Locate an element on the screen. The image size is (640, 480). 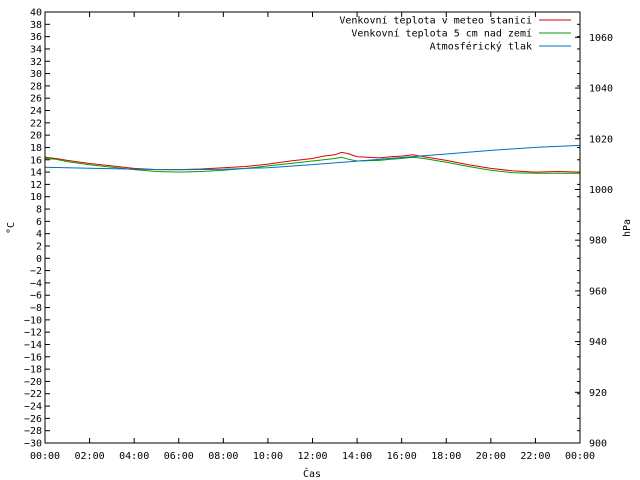
x-tick-label: 22:00 is located at coordinates (535, 456).